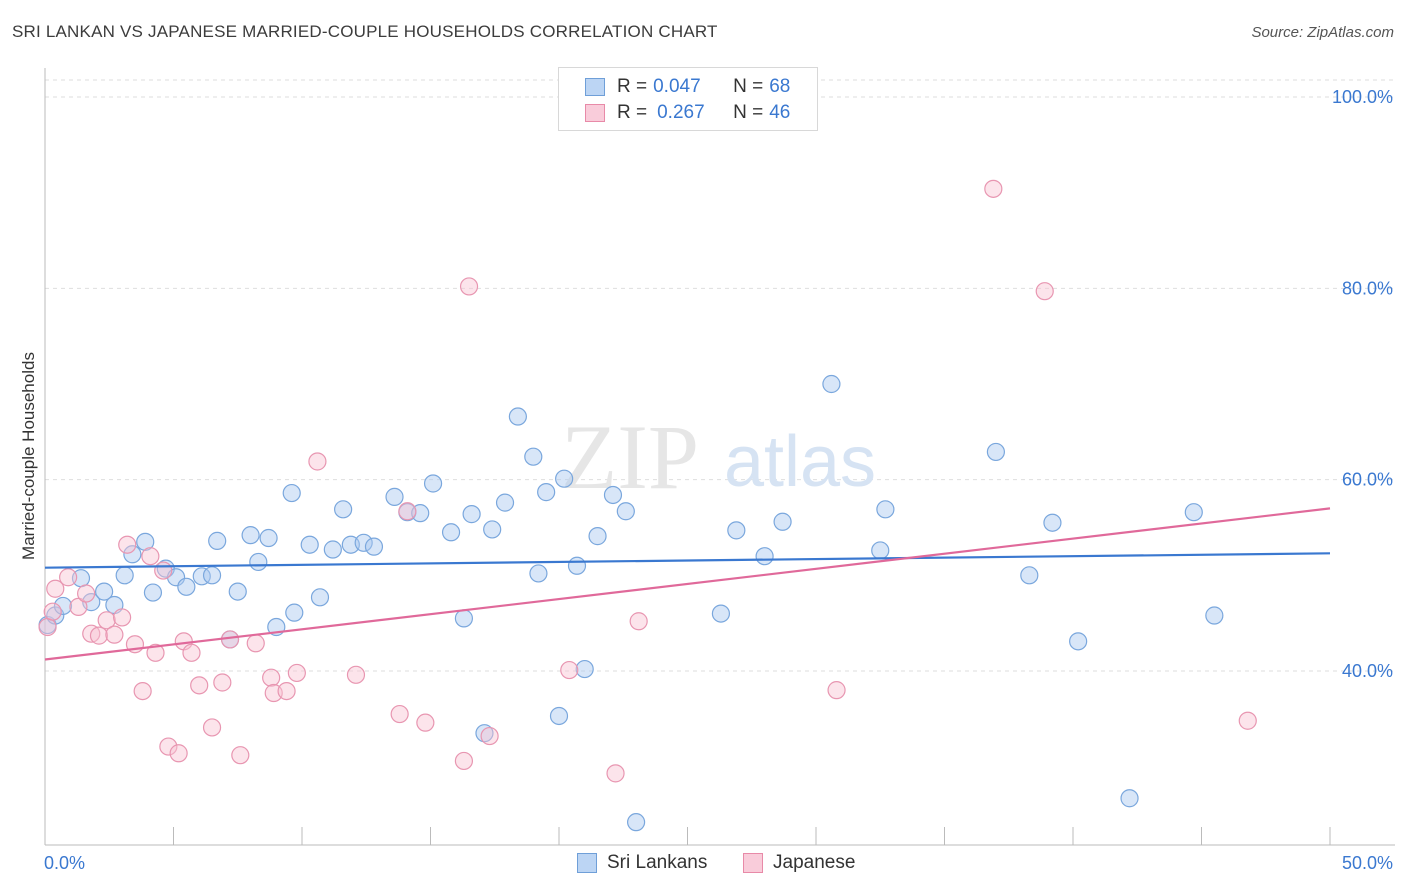 The width and height of the screenshot is (1406, 892). Describe the element at coordinates (1322, 32) in the screenshot. I see `source-text: Source: ZipAtlas.com` at that location.